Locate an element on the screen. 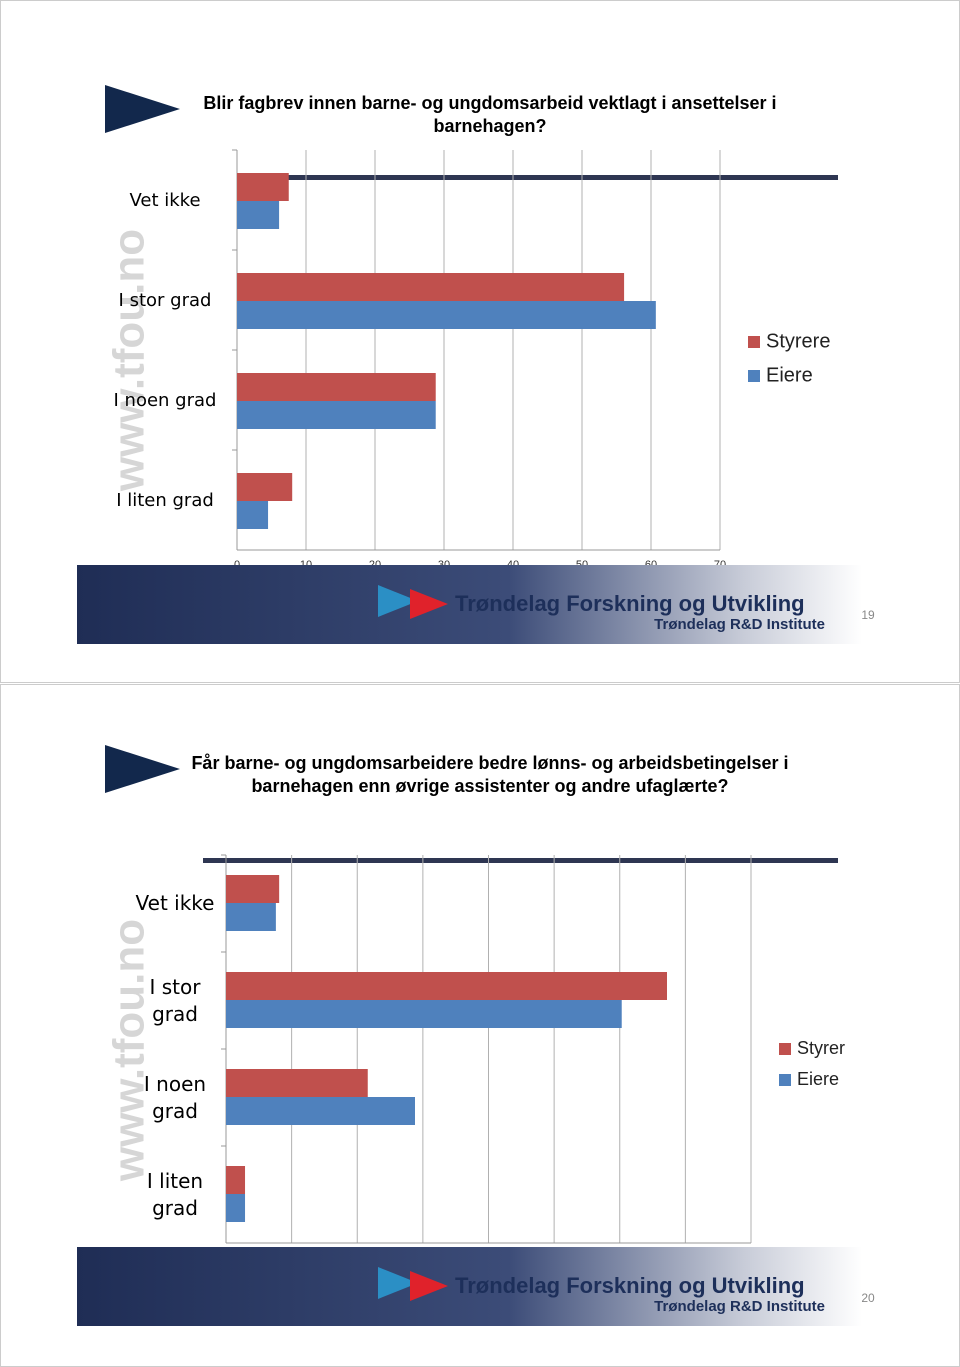  page-number: 20 is located at coordinates (868, 1298).